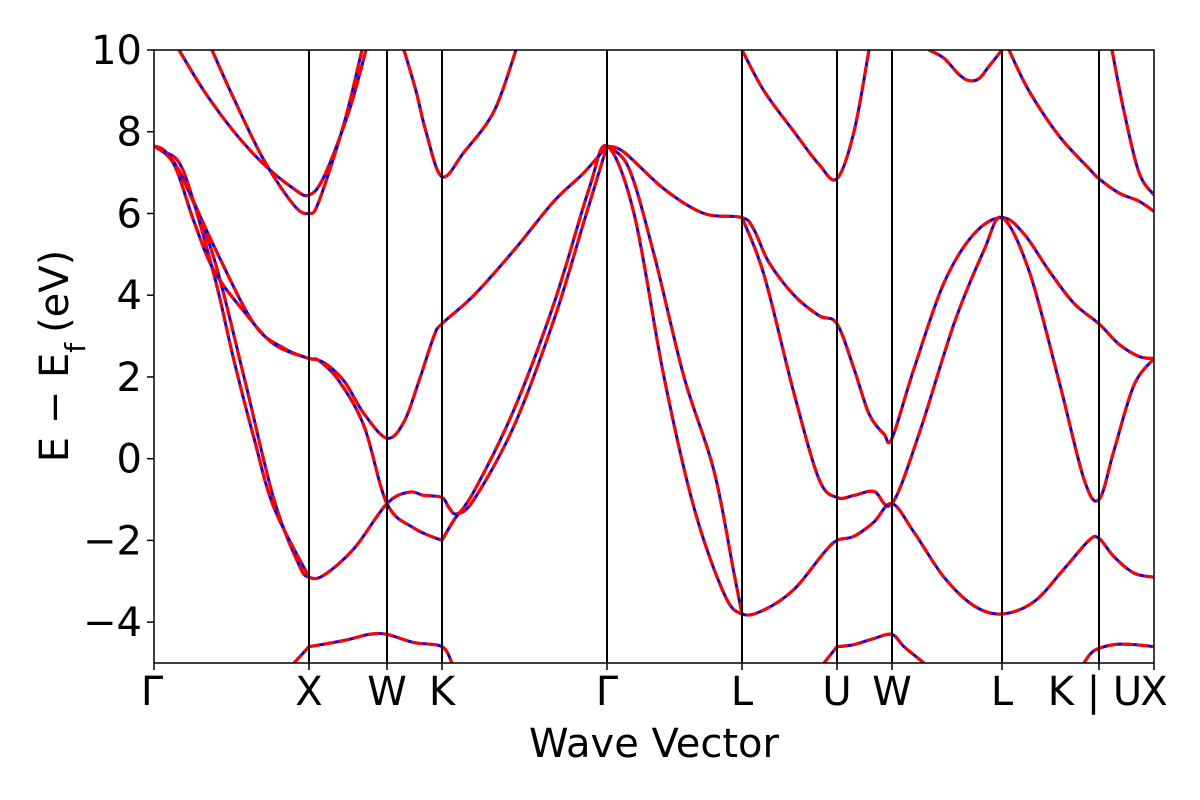 The image size is (1200, 800). Describe the element at coordinates (830, 654) in the screenshot. I see `band-16-dashed` at that location.